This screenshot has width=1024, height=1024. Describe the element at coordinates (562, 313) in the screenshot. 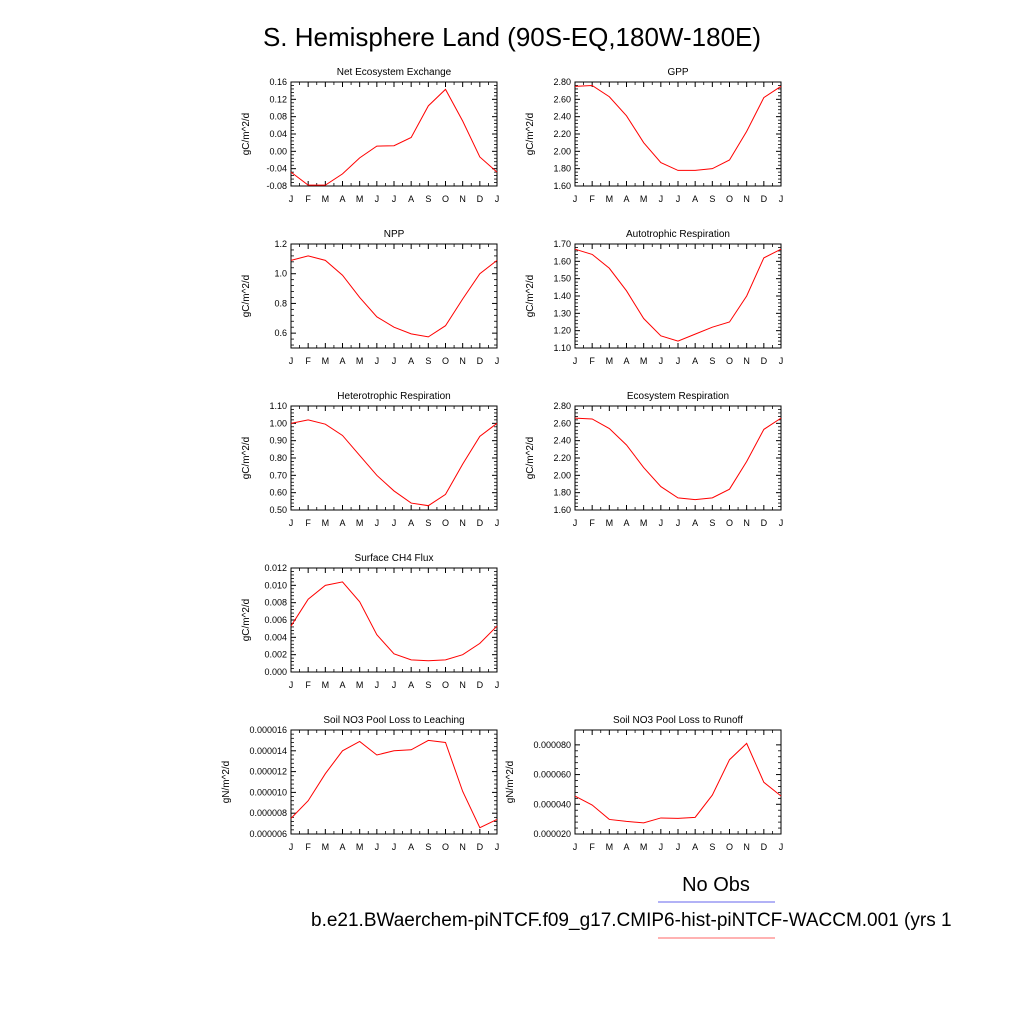

I see `y-tick-label: 1.30` at that location.